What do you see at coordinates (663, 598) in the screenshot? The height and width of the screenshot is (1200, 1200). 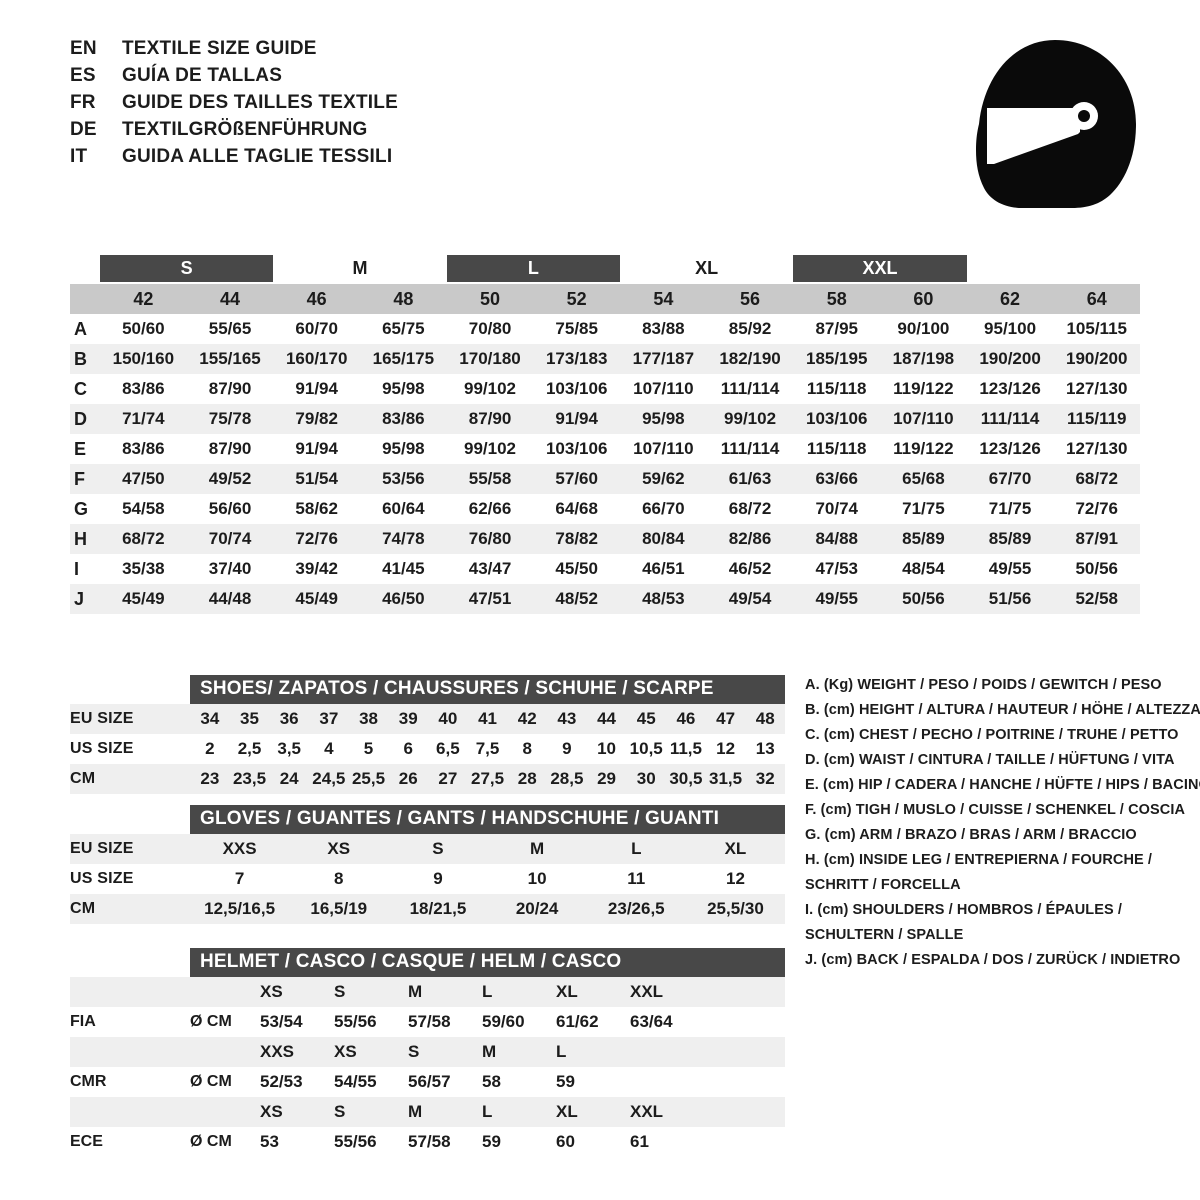 I see `table-cell: 48/53` at bounding box center [663, 598].